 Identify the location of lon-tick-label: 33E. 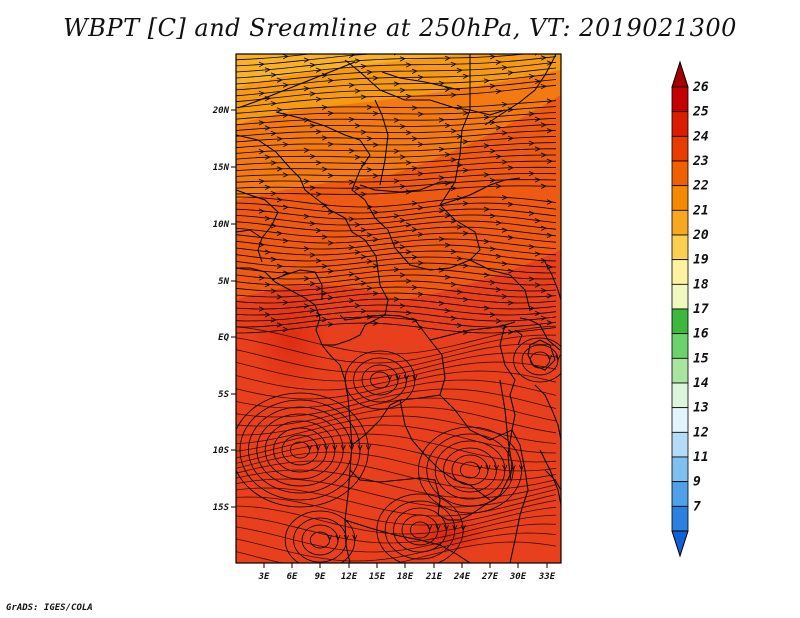
(547, 577).